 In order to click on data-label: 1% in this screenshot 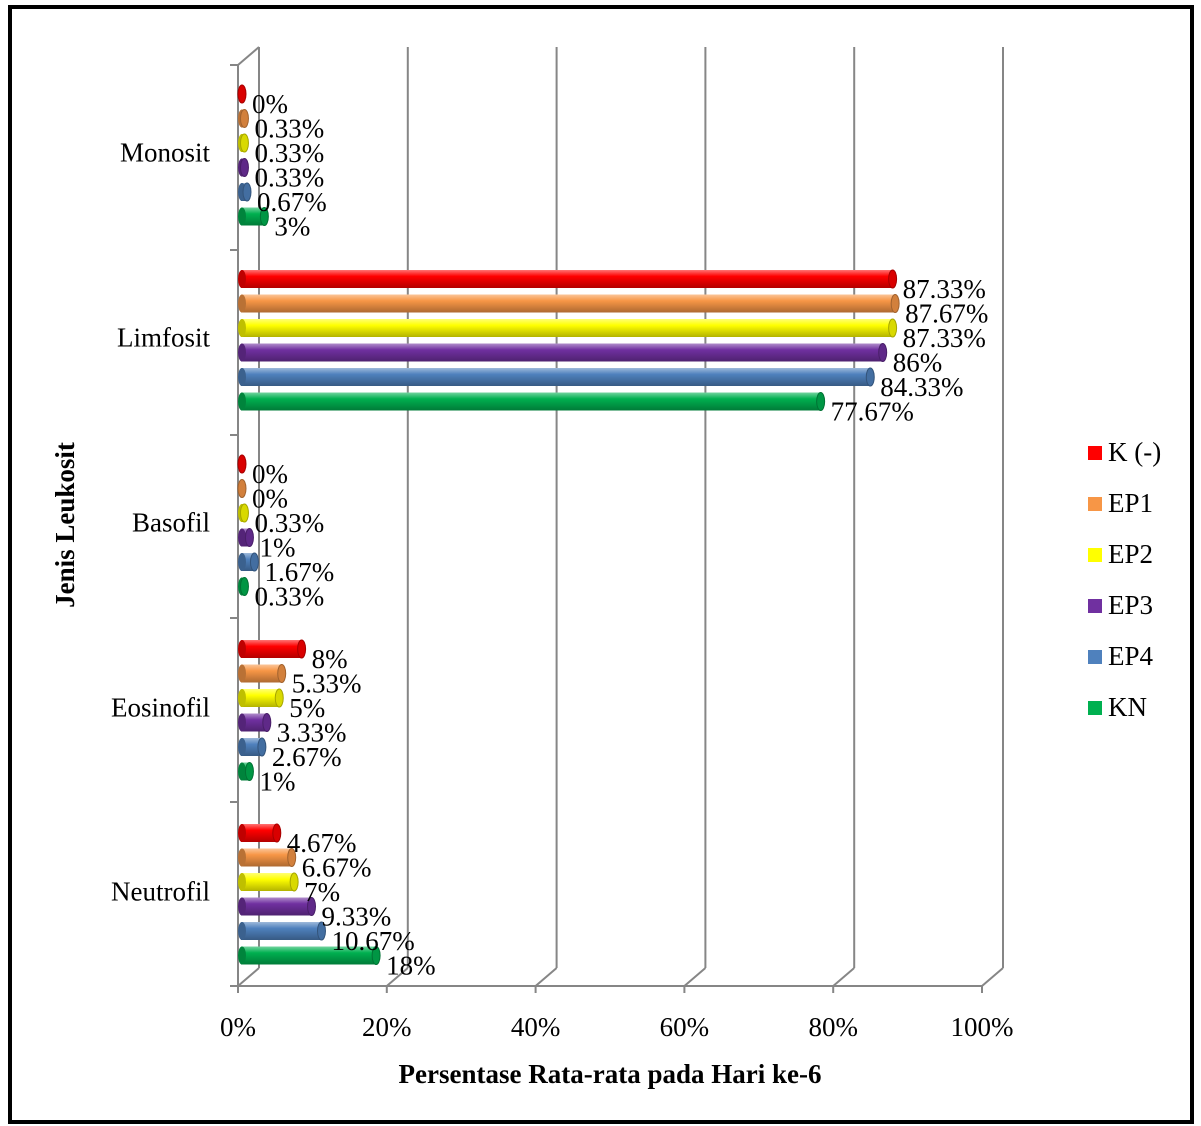, I will do `click(277, 548)`.